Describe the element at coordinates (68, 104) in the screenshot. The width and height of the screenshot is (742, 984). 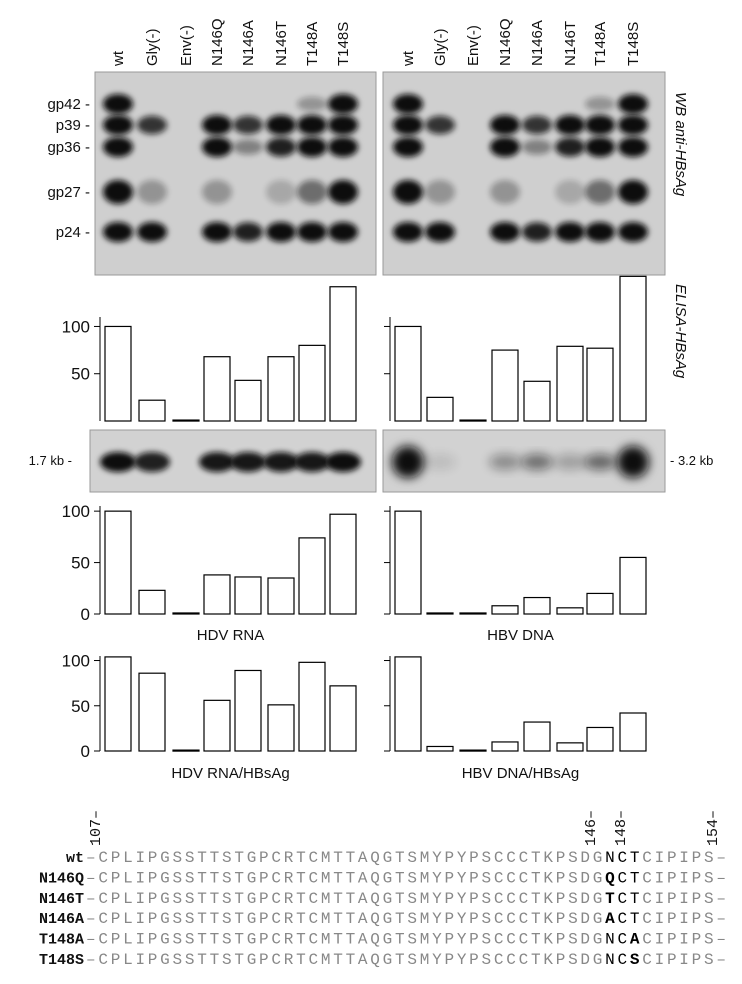
I see `marker-label: gp42 -` at that location.